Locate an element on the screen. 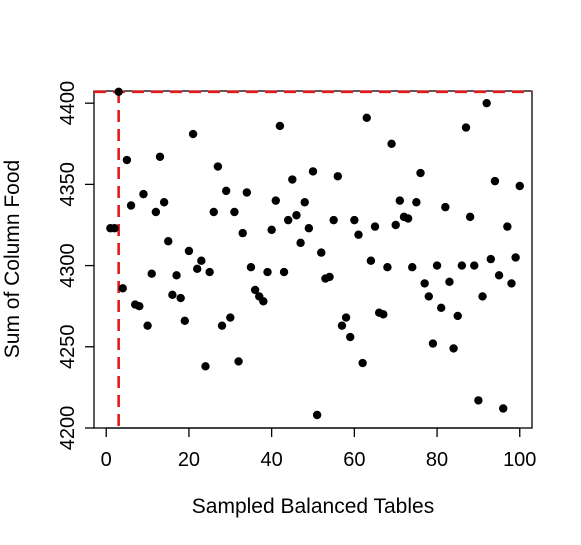  y-tick-label: 4250 is located at coordinates (68, 347).